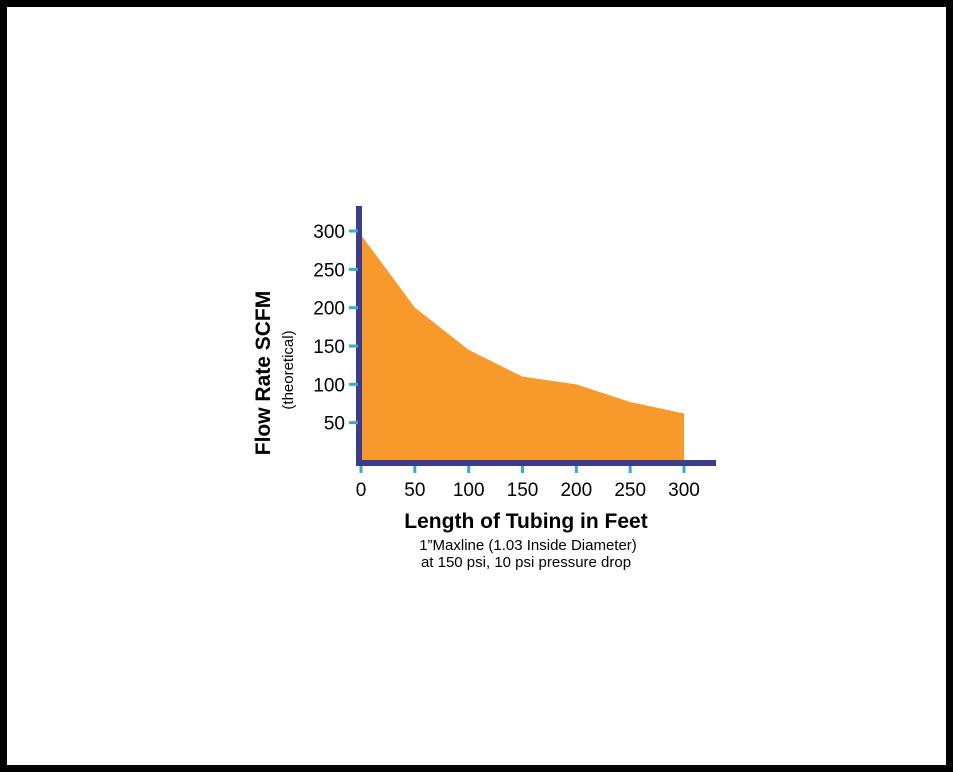 The height and width of the screenshot is (772, 953). Describe the element at coordinates (361, 490) in the screenshot. I see `x-tick-label-0: 0` at that location.